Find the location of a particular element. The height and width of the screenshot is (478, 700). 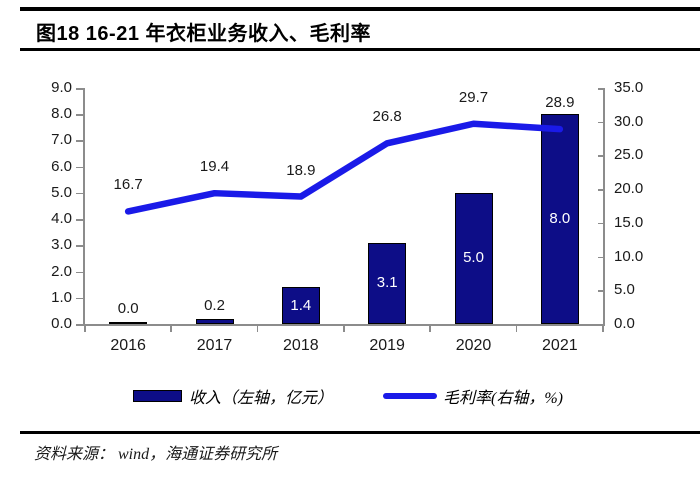

right-axis-tick-label: 35.0 is located at coordinates (629, 87).